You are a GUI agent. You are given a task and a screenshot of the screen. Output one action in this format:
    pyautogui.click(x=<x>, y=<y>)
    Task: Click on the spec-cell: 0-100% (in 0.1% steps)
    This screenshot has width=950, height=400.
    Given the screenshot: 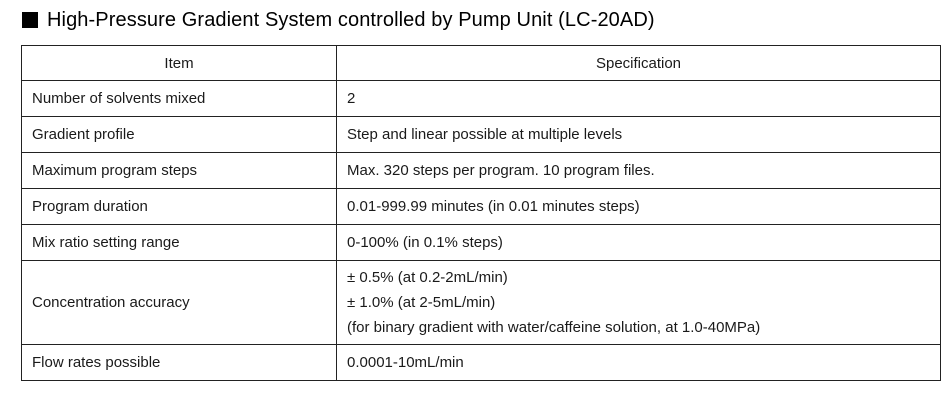 What is the action you would take?
    pyautogui.click(x=638, y=242)
    